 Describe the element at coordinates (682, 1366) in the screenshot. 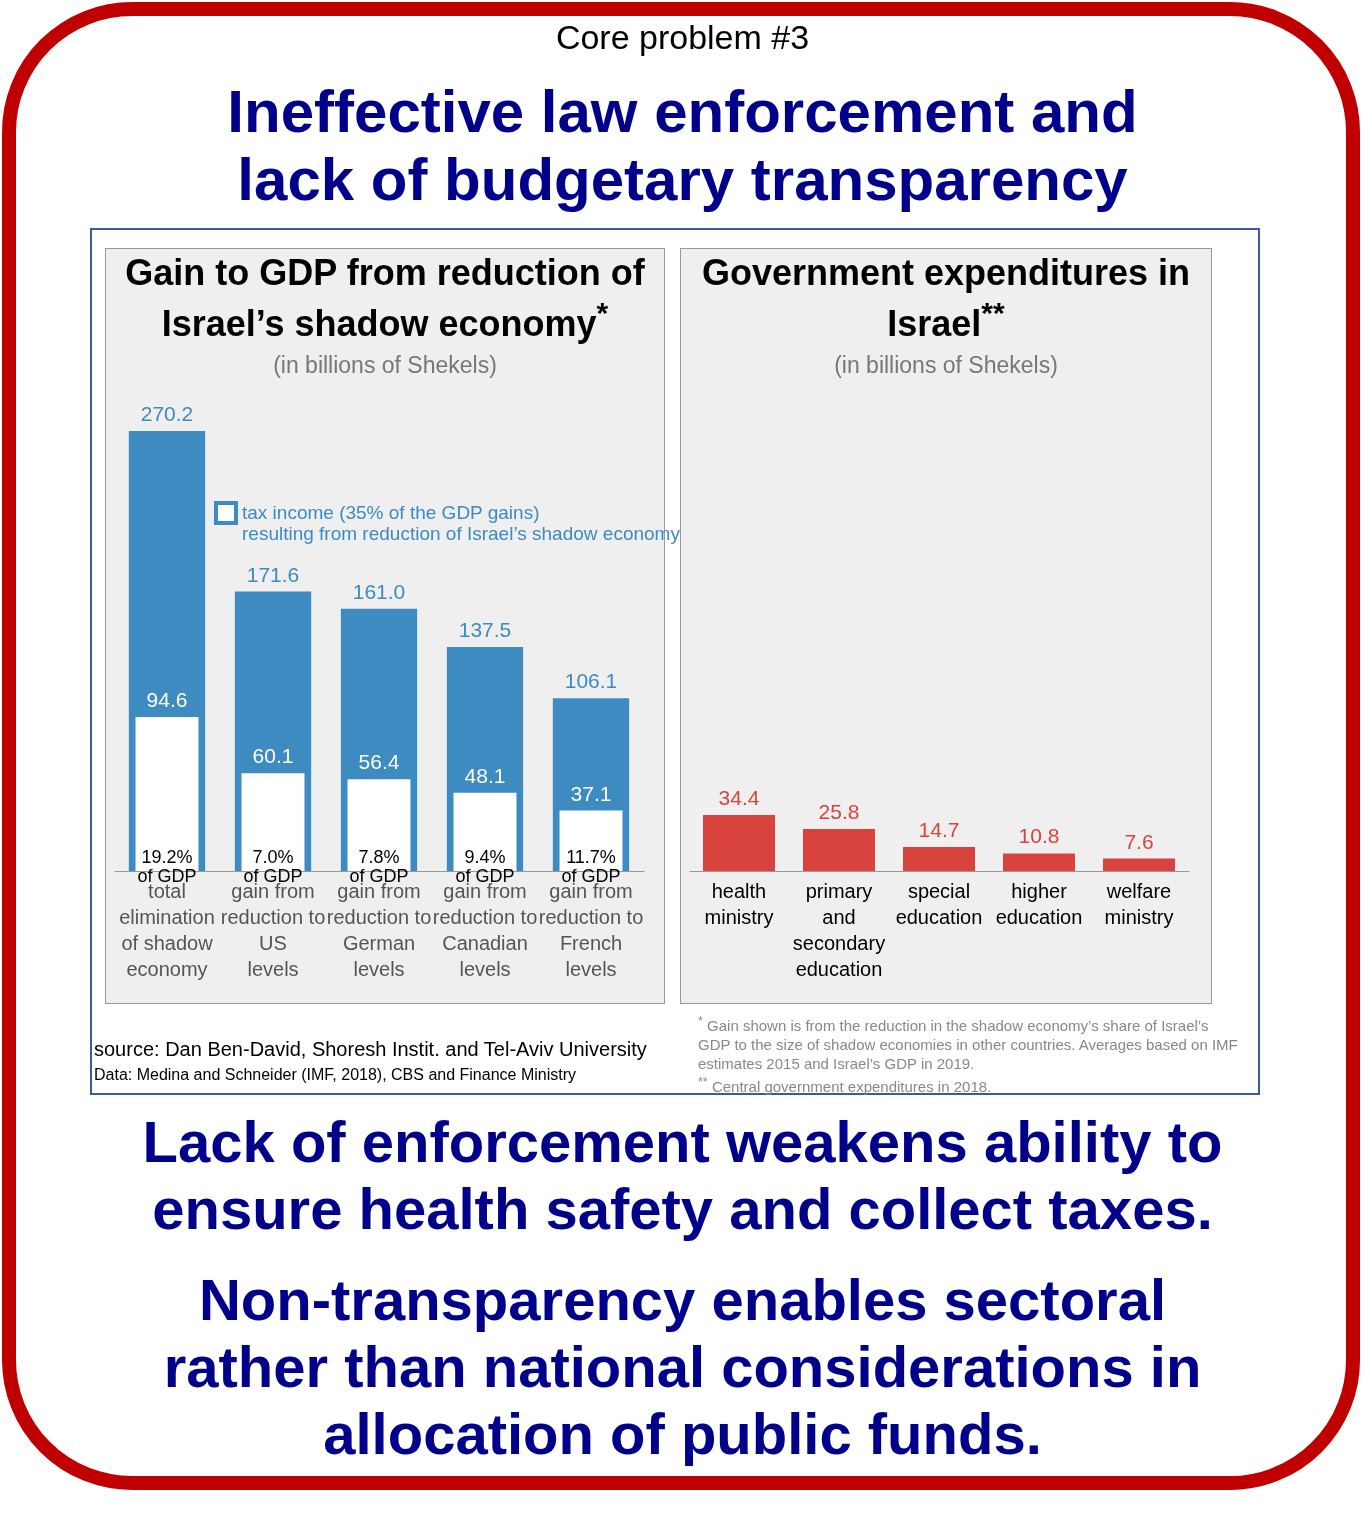

I see `text: Non-transparency enables sectoral rather than national considerations in allocation of public funds.` at that location.